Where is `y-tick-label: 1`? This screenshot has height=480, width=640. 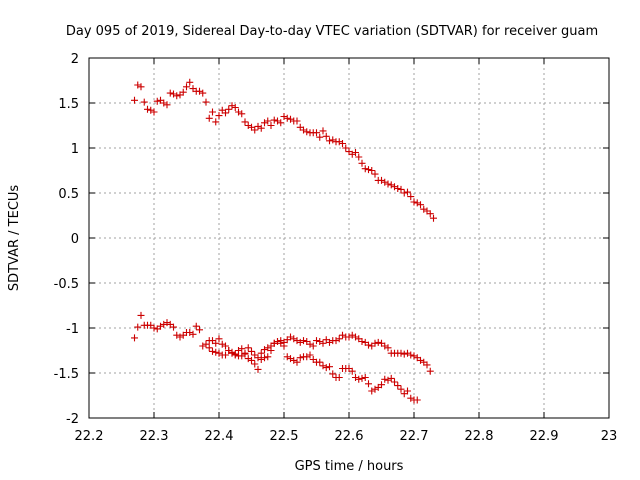
y-tick-label: 1 is located at coordinates (75, 149).